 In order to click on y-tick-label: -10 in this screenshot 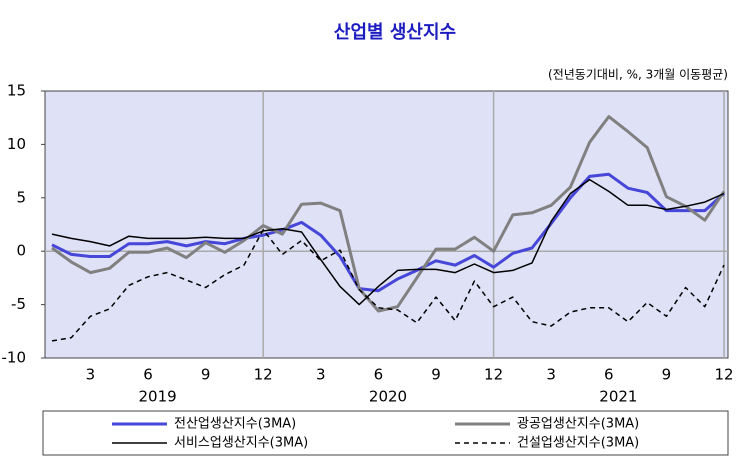, I will do `click(14, 358)`.